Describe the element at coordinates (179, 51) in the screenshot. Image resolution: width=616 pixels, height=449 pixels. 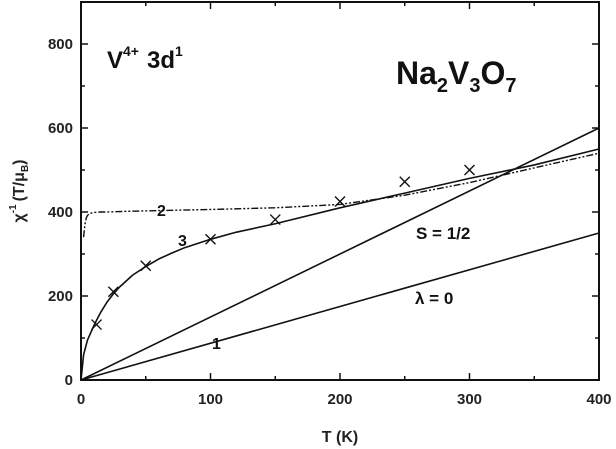
I see `ion-config-sup: 1` at that location.